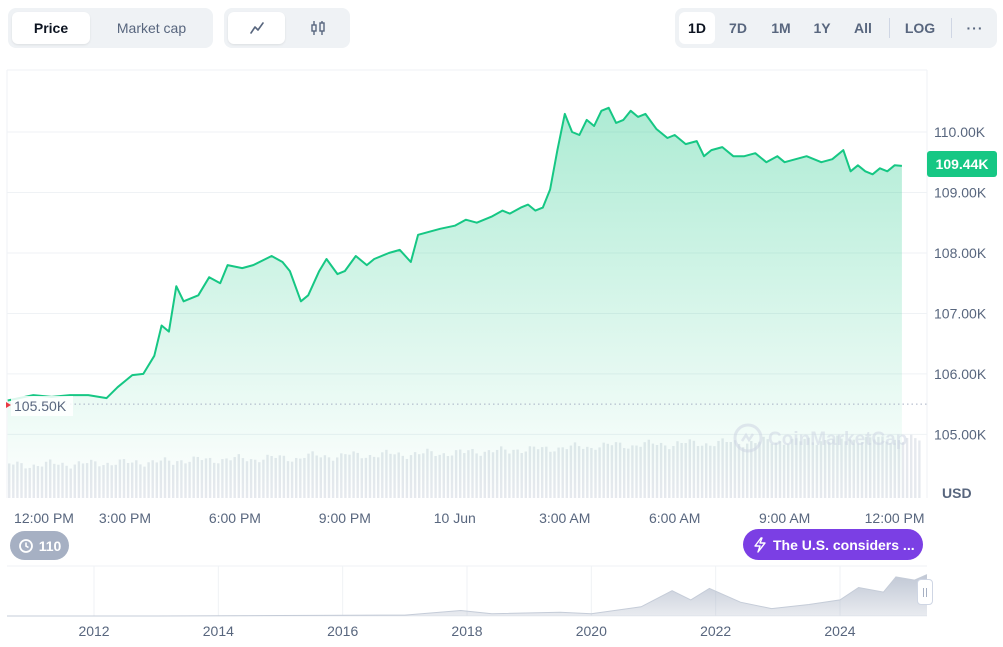 The width and height of the screenshot is (1003, 647). Describe the element at coordinates (925, 592) in the screenshot. I see `range-slider-handle` at that location.